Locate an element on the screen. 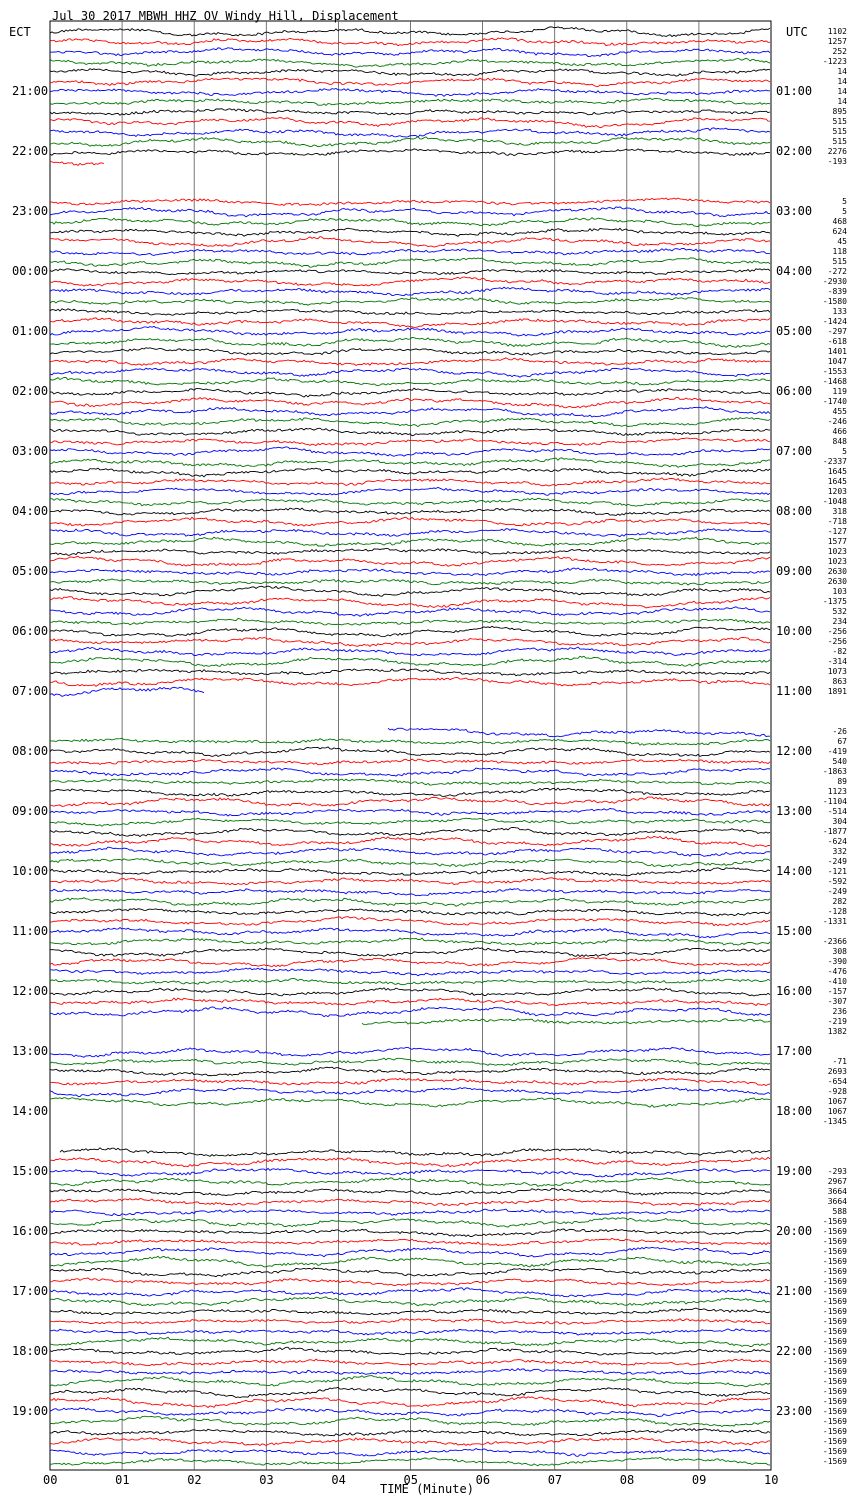 This screenshot has height=1500, width=852. trace-offset-value: -26 is located at coordinates (839, 731).